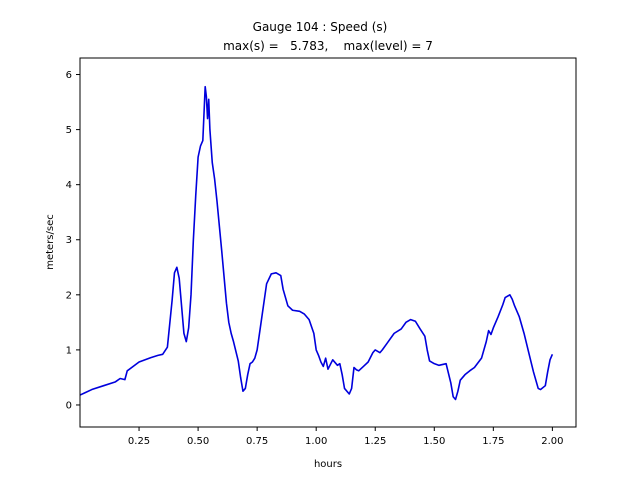 The image size is (640, 480). What do you see at coordinates (328, 464) in the screenshot?
I see `x-axis-label: hours` at bounding box center [328, 464].